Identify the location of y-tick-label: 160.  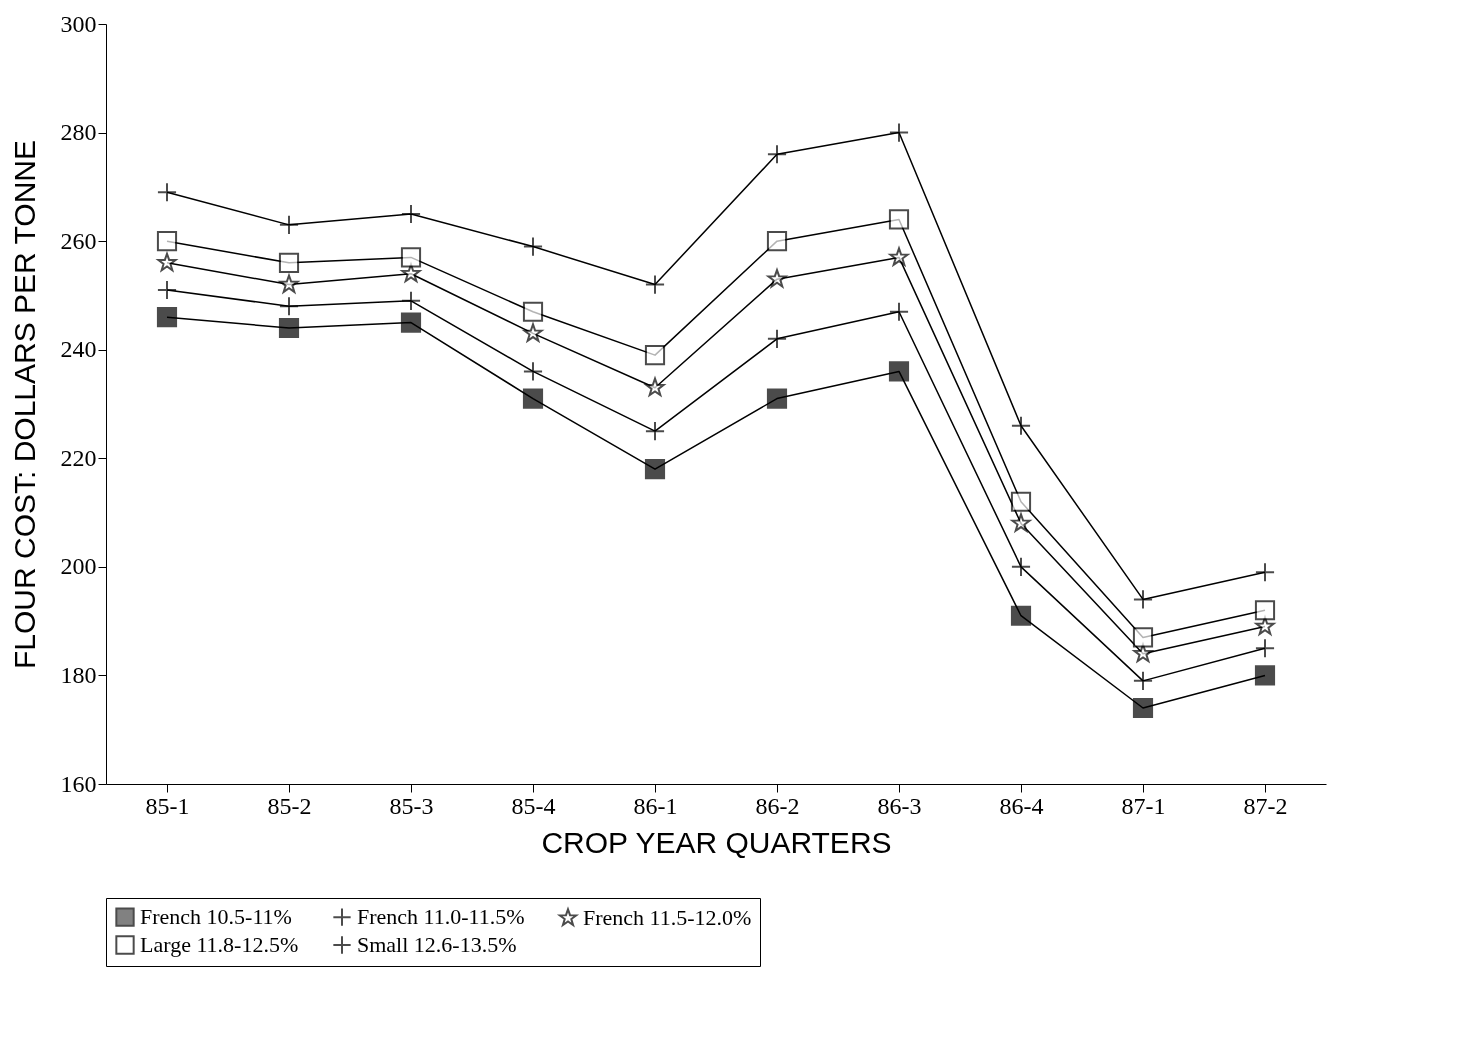
(78, 783).